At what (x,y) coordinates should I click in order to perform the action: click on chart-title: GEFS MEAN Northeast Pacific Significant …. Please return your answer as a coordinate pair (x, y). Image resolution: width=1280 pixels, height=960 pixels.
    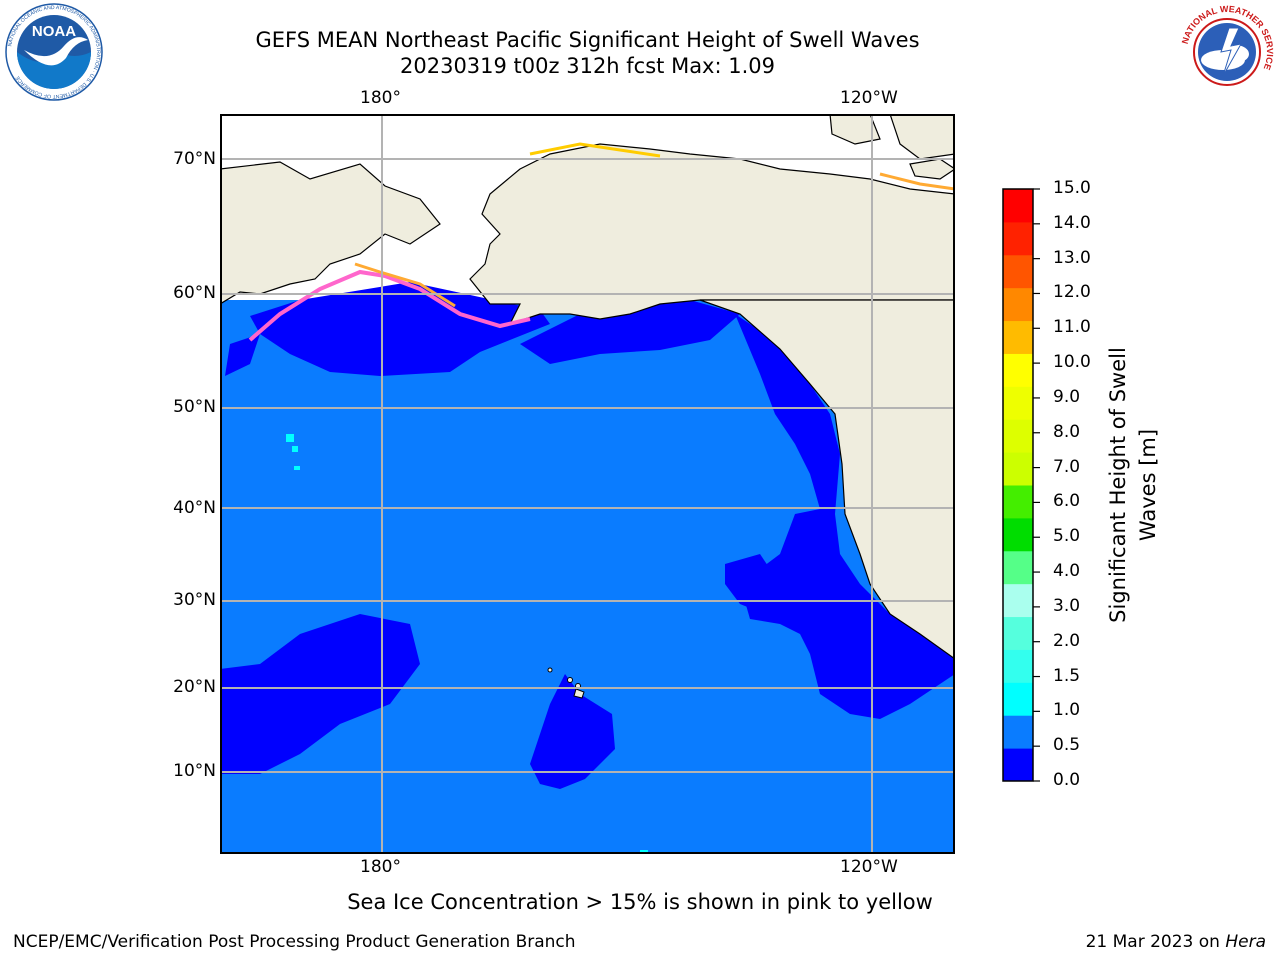
    Looking at the image, I should click on (587, 40).